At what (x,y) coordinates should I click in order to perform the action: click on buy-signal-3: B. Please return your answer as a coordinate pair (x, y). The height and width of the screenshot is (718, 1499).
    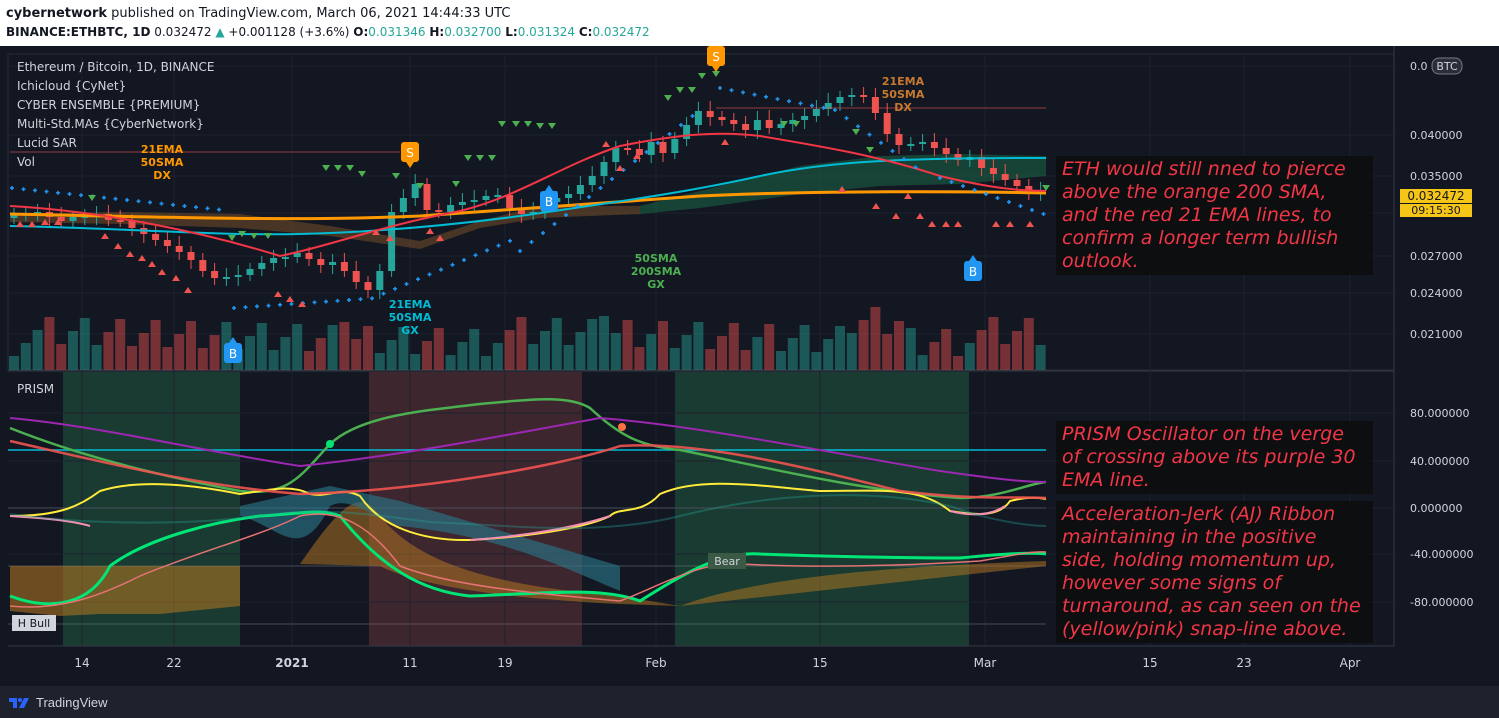
    Looking at the image, I should click on (973, 268).